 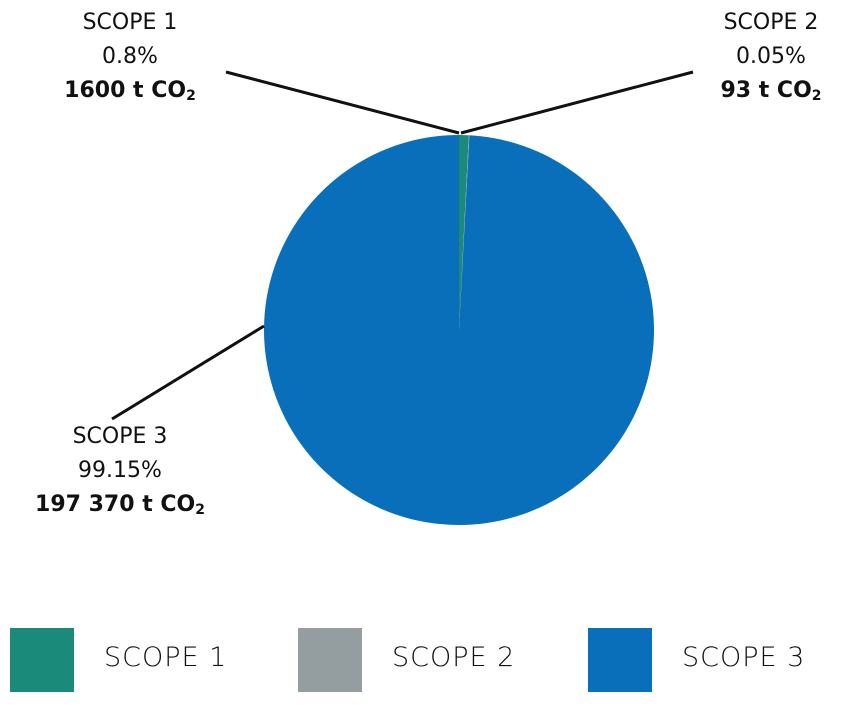 I want to click on callout-scope-2: SCOPE 2 0.05% 93 t CO2, so click(x=746, y=59).